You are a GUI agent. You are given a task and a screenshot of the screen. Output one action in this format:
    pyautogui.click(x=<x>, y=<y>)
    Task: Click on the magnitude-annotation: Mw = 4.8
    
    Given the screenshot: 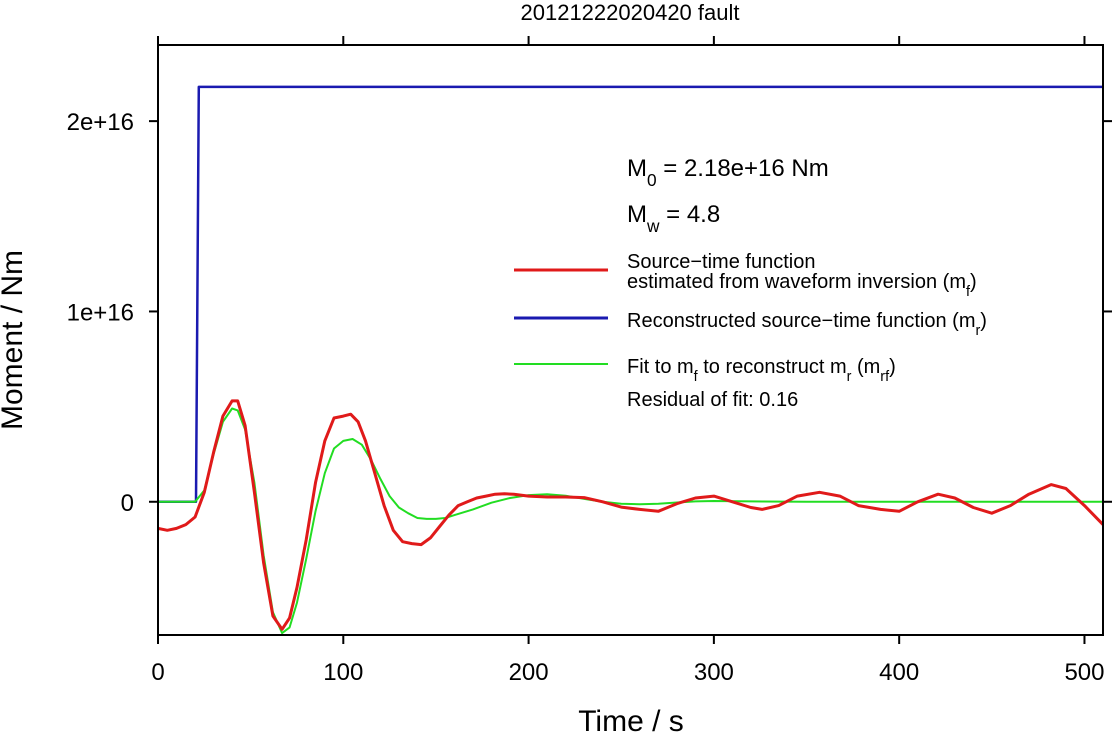 What is the action you would take?
    pyautogui.click(x=673, y=218)
    